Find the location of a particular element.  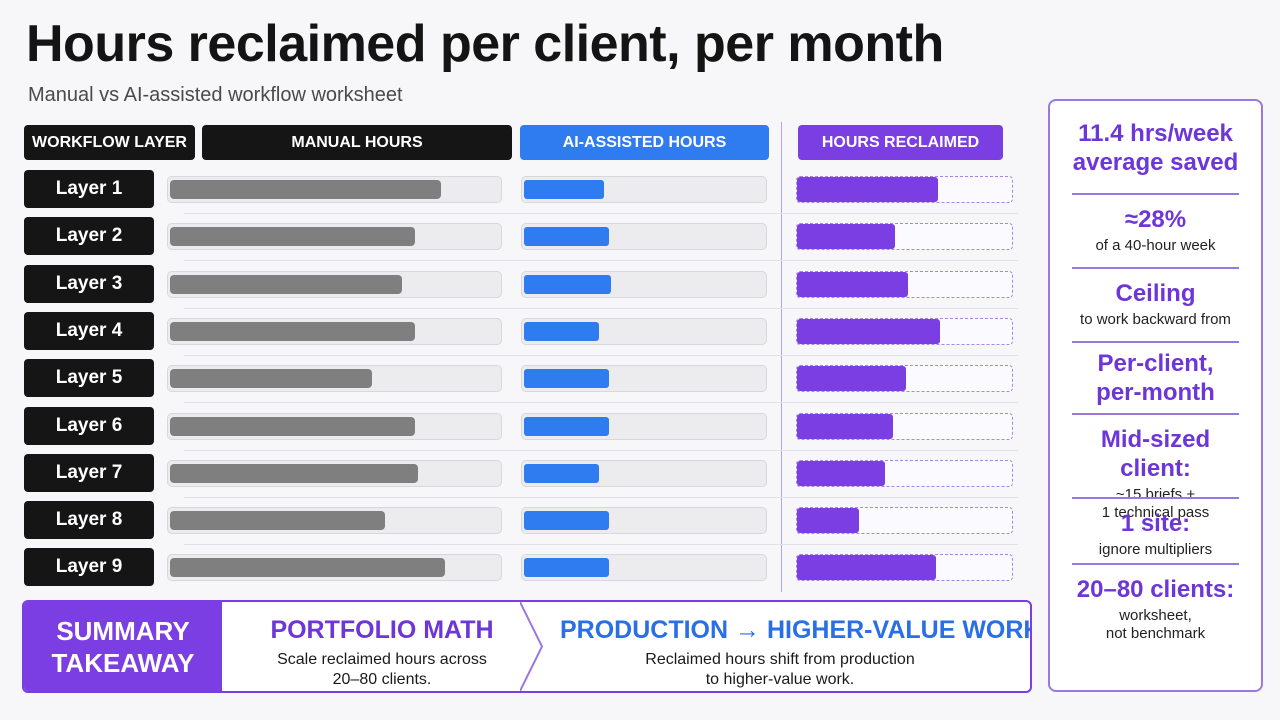

production-line1: Reclaimed hours shift from production is located at coordinates (780, 659).